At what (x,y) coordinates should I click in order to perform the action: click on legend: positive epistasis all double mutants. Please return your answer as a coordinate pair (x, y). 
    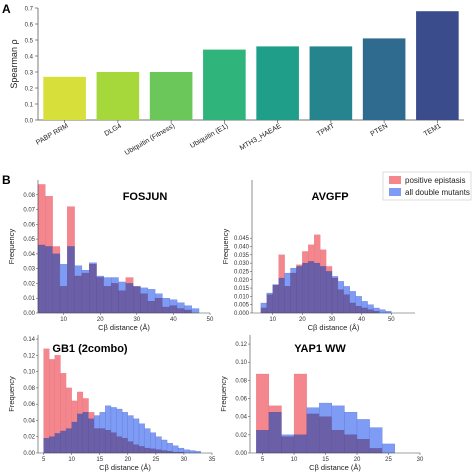
    Looking at the image, I should click on (427, 186).